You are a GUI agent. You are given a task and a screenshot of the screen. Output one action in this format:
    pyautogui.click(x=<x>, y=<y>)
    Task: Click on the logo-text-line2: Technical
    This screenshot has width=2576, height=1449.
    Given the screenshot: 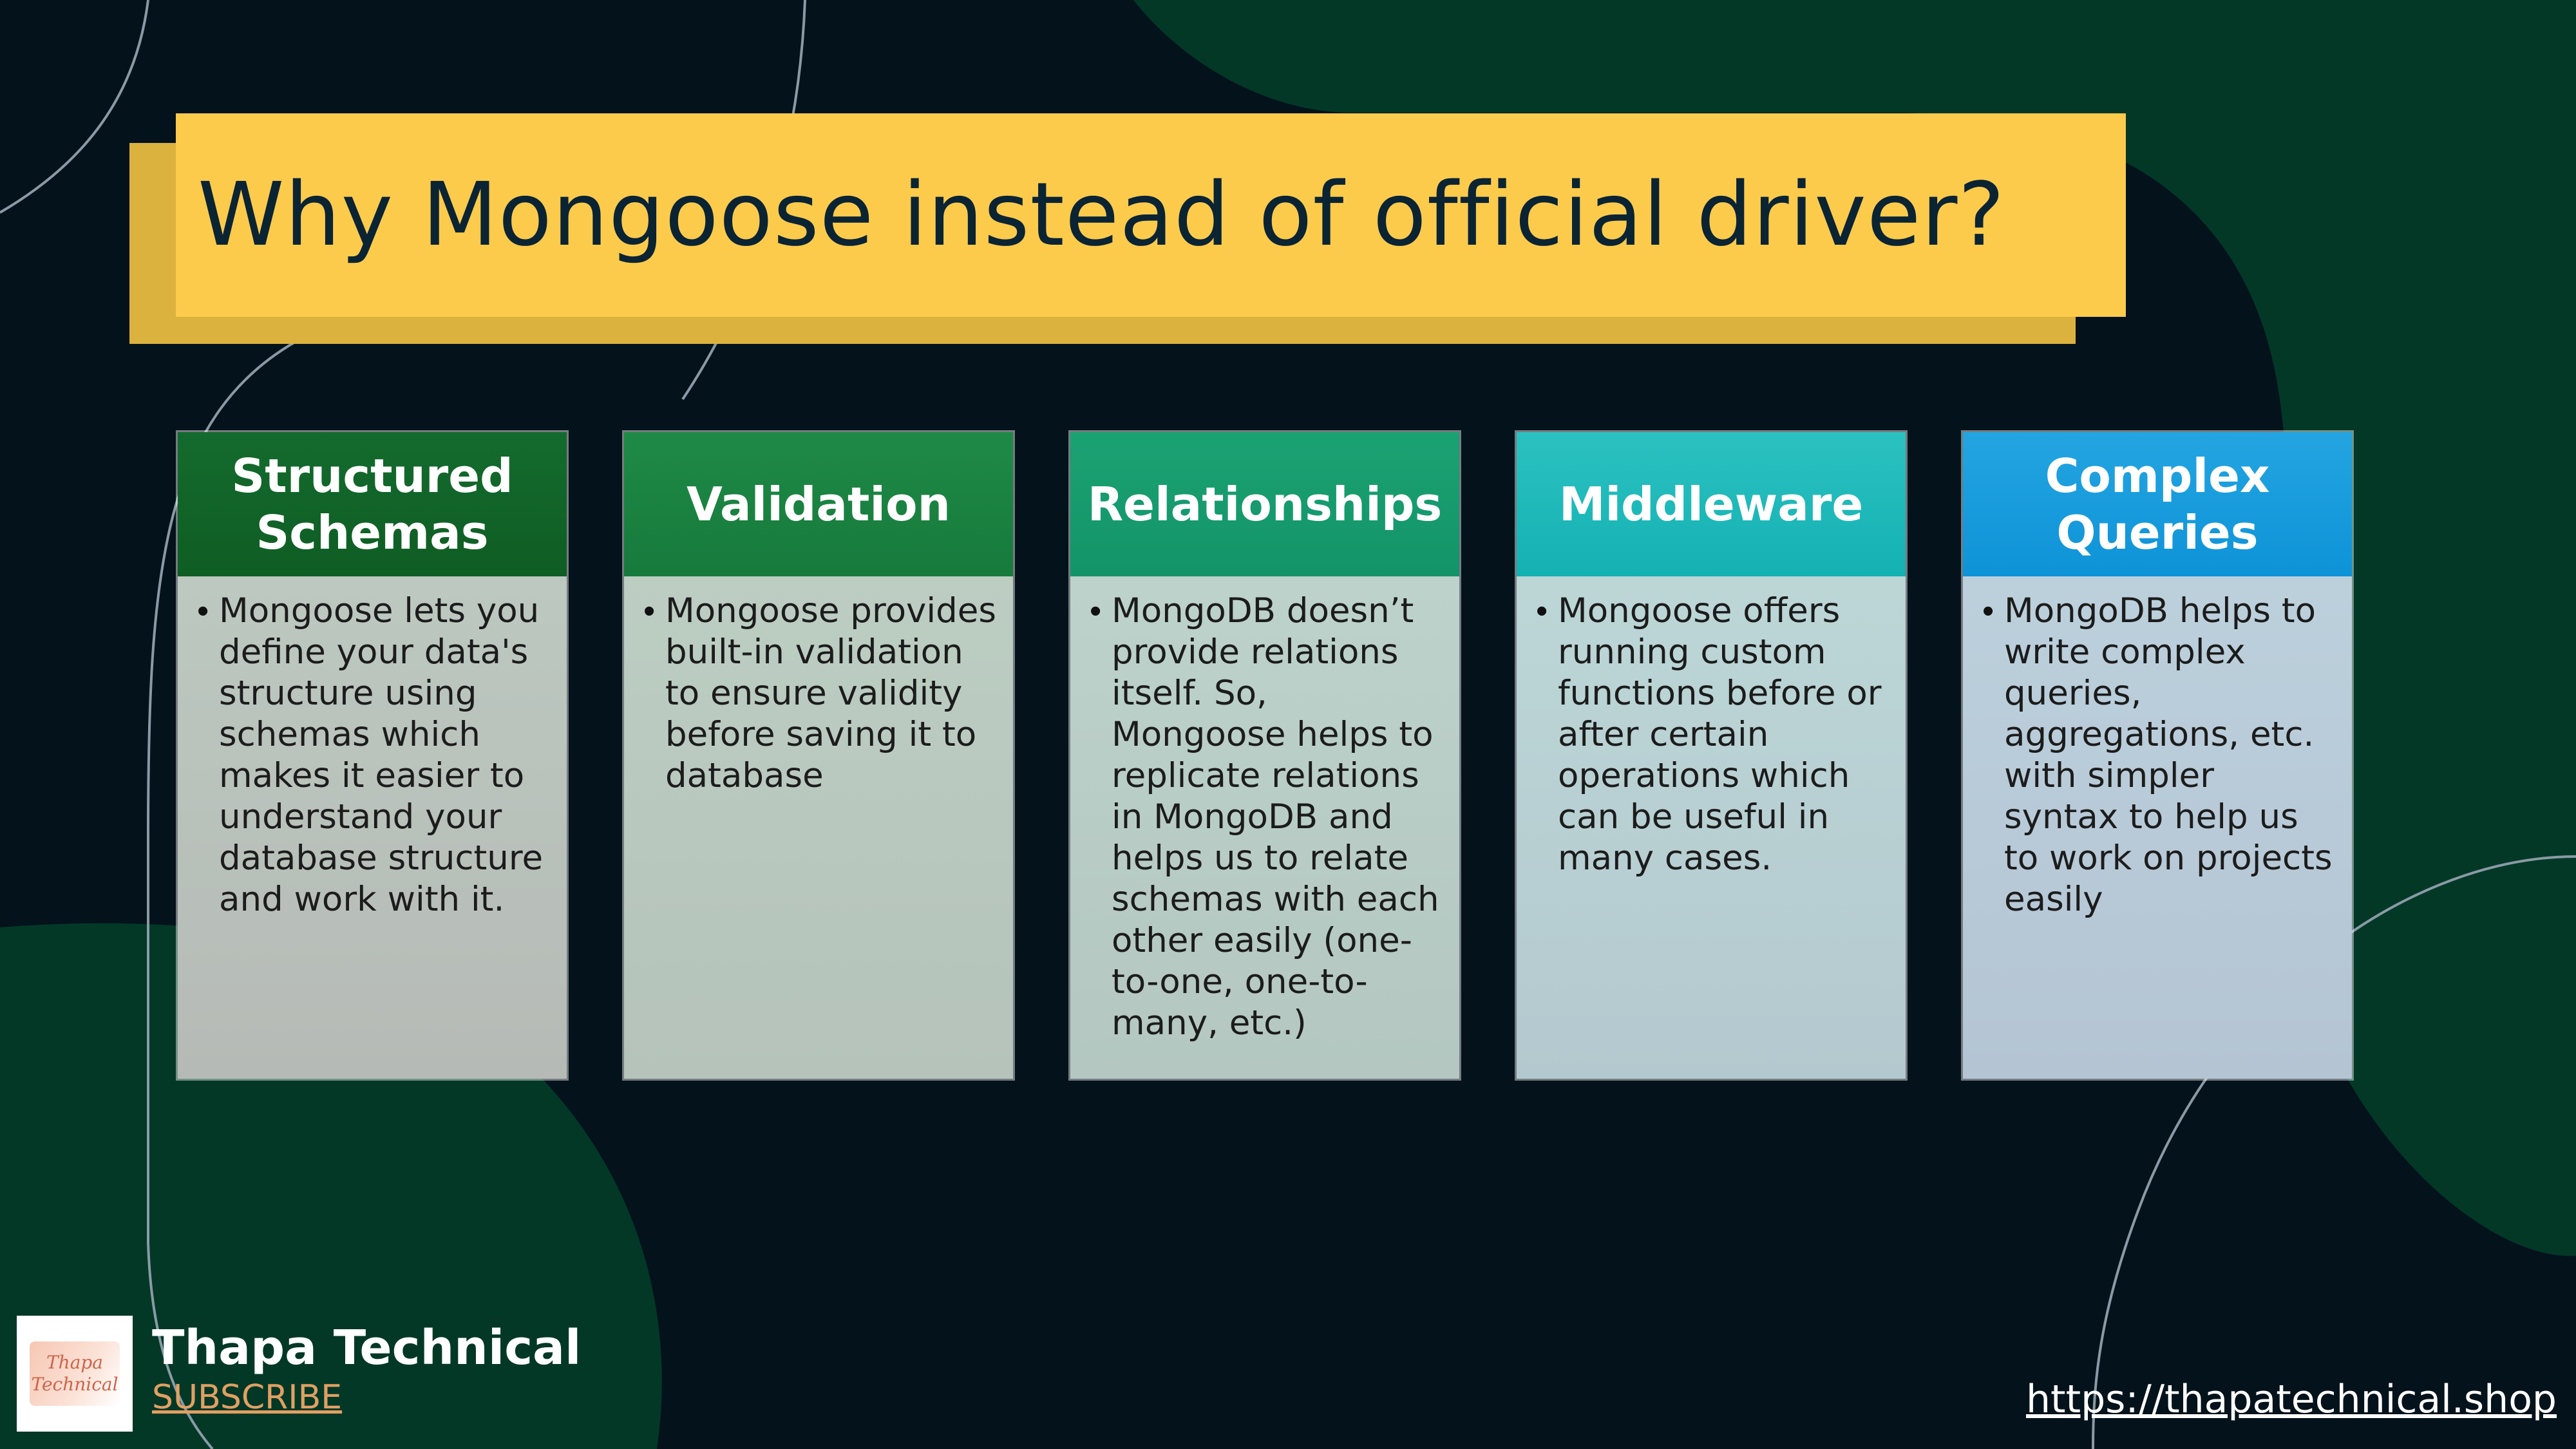 What is the action you would take?
    pyautogui.click(x=74, y=1384)
    